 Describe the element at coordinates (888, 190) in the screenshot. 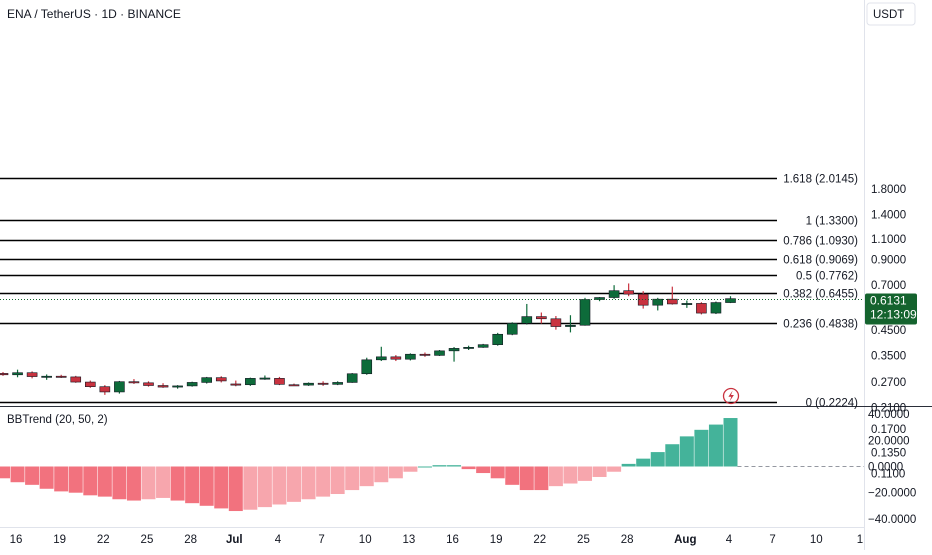

I see `price-tick-label: 1.8000` at that location.